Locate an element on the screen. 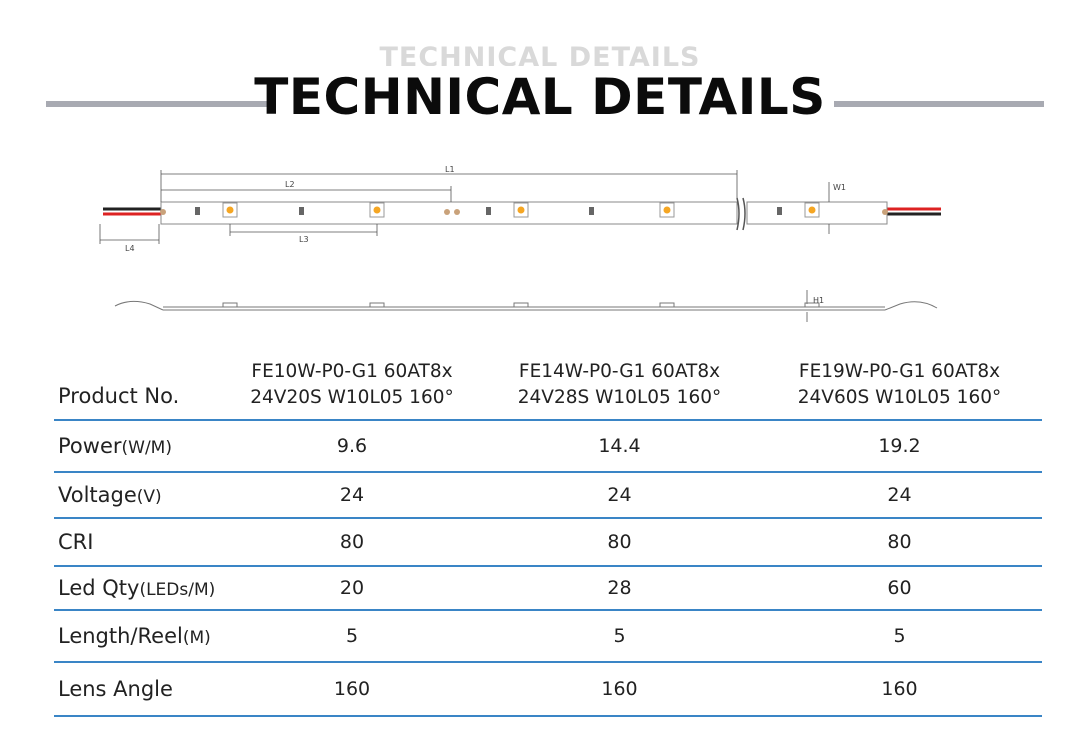  dim-label-l3: L3 is located at coordinates (304, 239).